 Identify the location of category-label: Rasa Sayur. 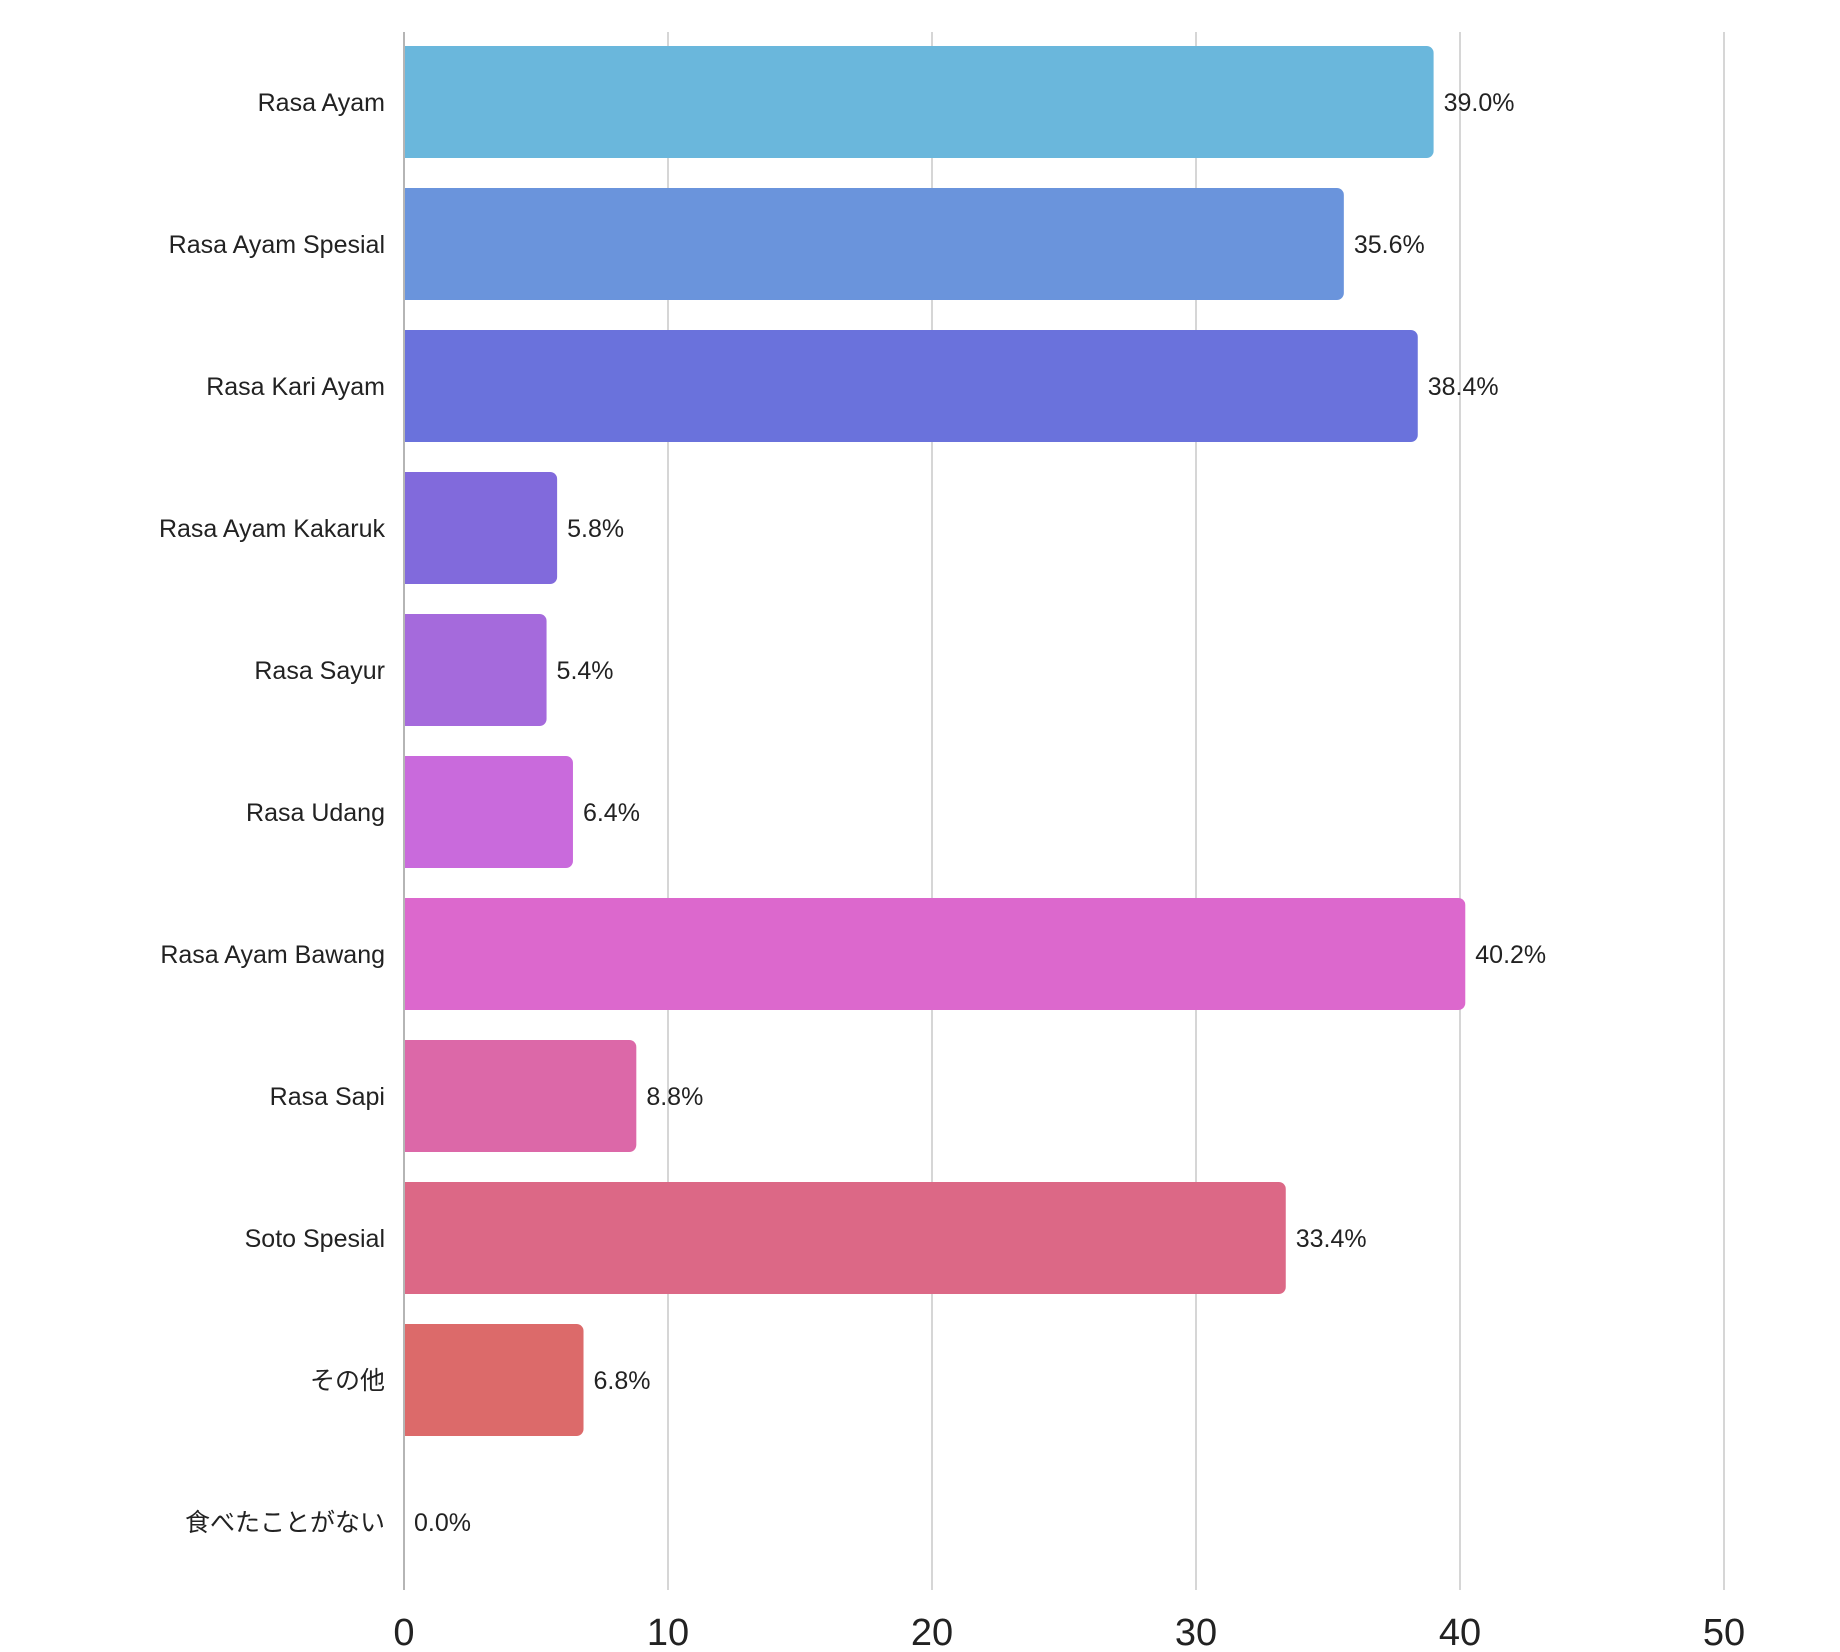
(319, 671).